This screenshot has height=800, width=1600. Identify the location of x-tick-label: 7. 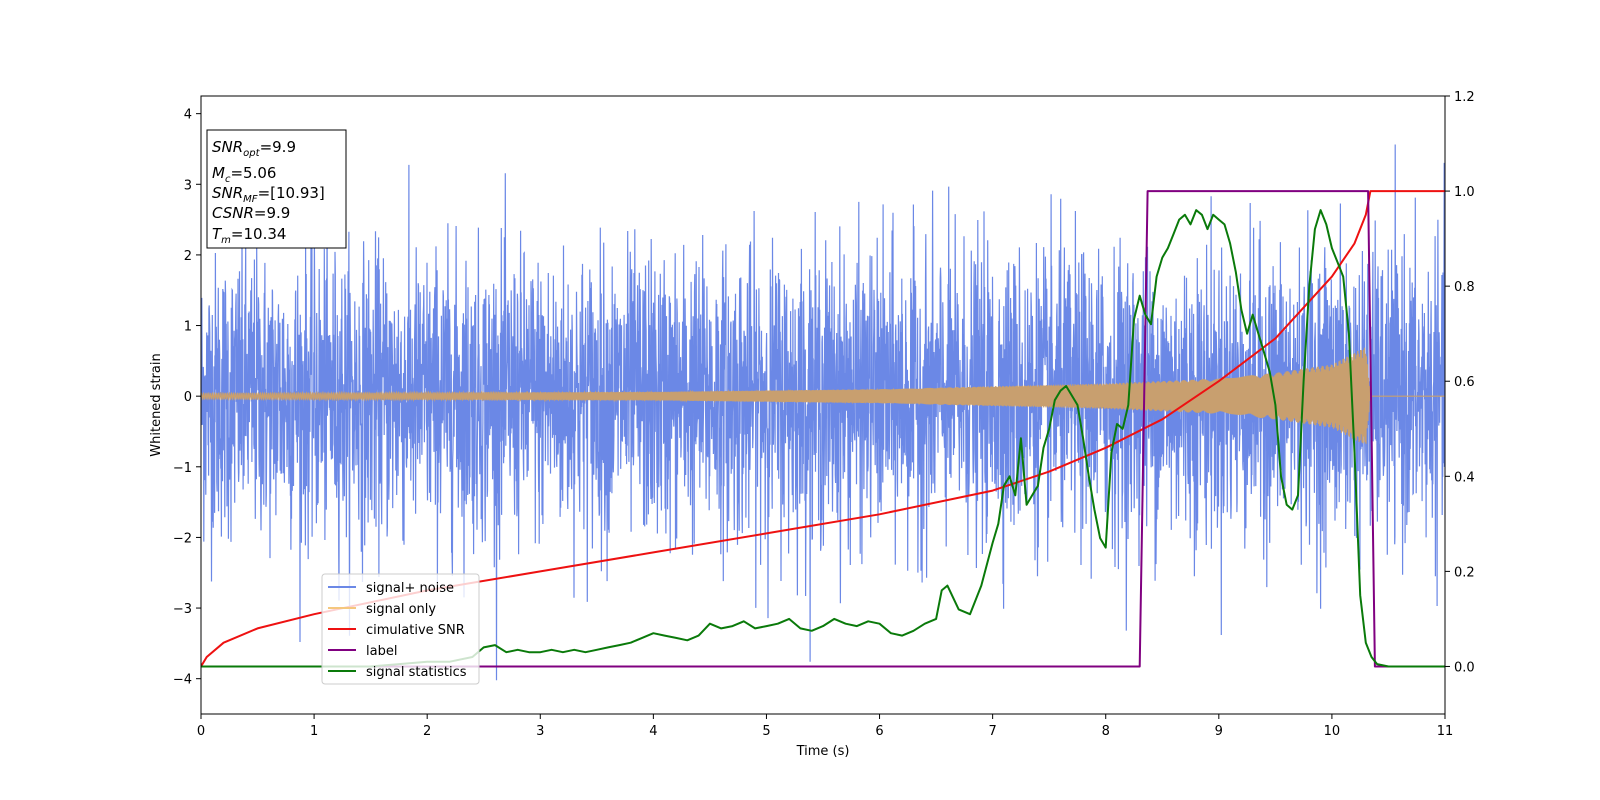
(992, 731).